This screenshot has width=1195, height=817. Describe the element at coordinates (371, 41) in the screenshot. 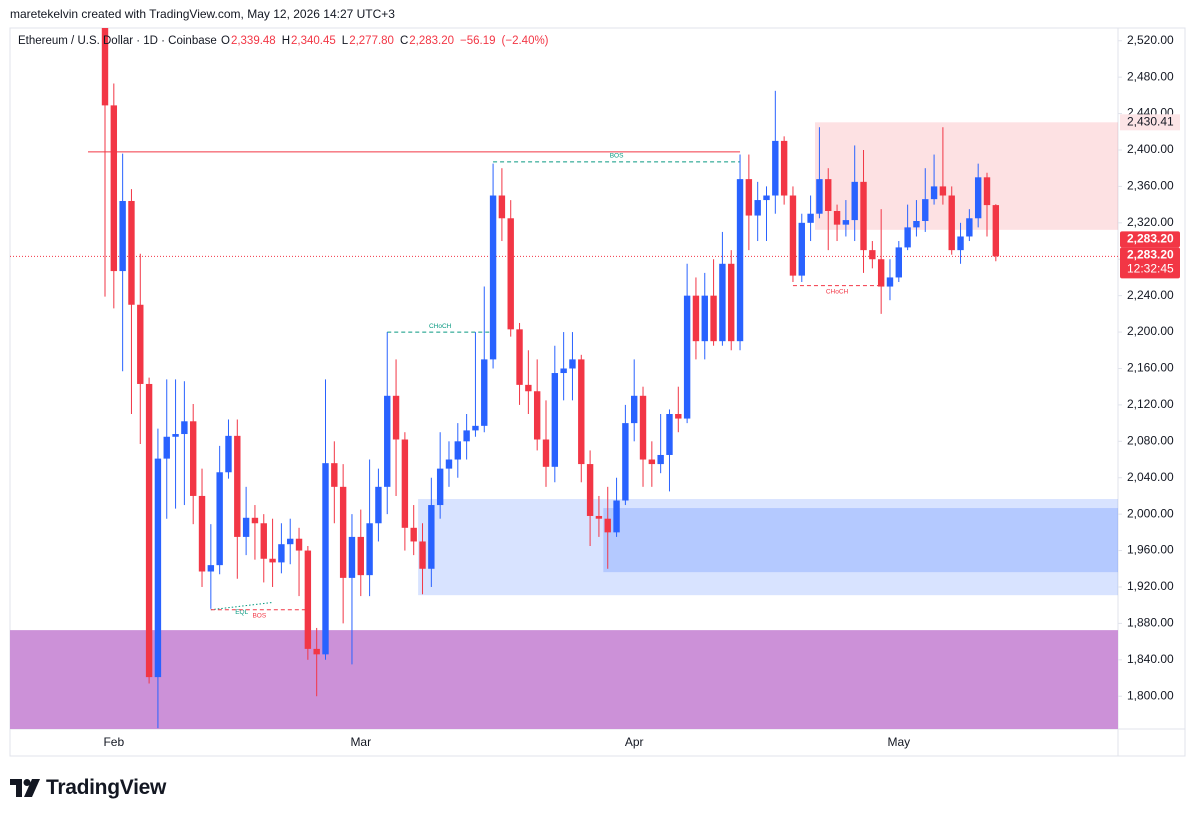

I see `ohlc-value: 2,277.80` at that location.